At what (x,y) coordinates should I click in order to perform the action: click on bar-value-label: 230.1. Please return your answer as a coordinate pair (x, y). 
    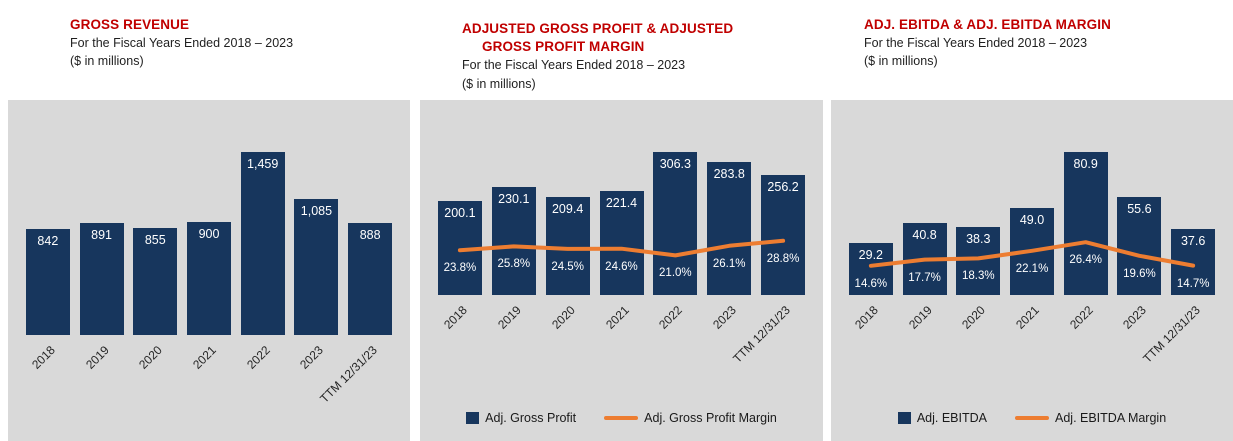
    Looking at the image, I should click on (514, 199).